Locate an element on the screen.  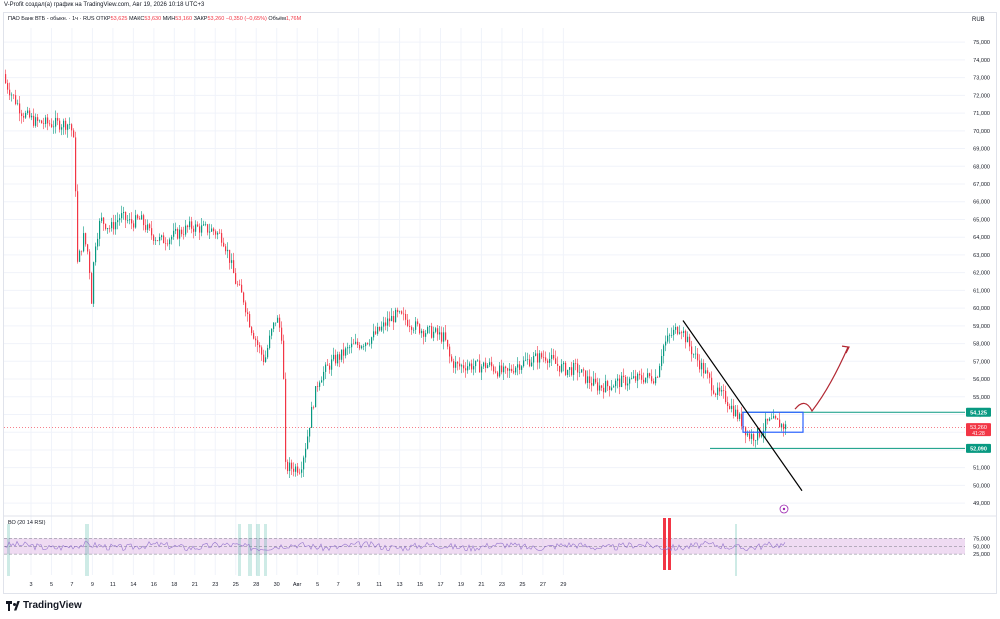
x-tick-label: 23 is located at coordinates (502, 585).